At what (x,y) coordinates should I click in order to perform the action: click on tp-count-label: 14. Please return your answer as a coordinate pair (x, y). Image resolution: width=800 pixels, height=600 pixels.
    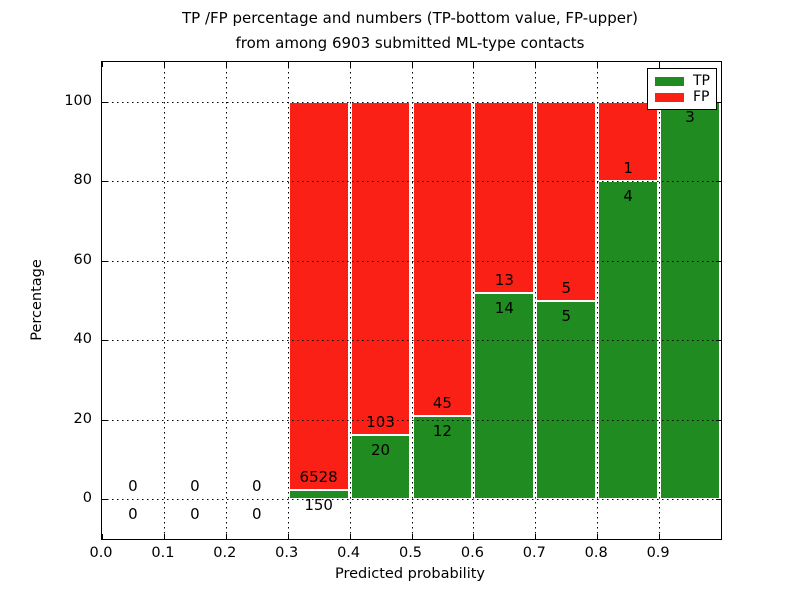
    Looking at the image, I should click on (504, 308).